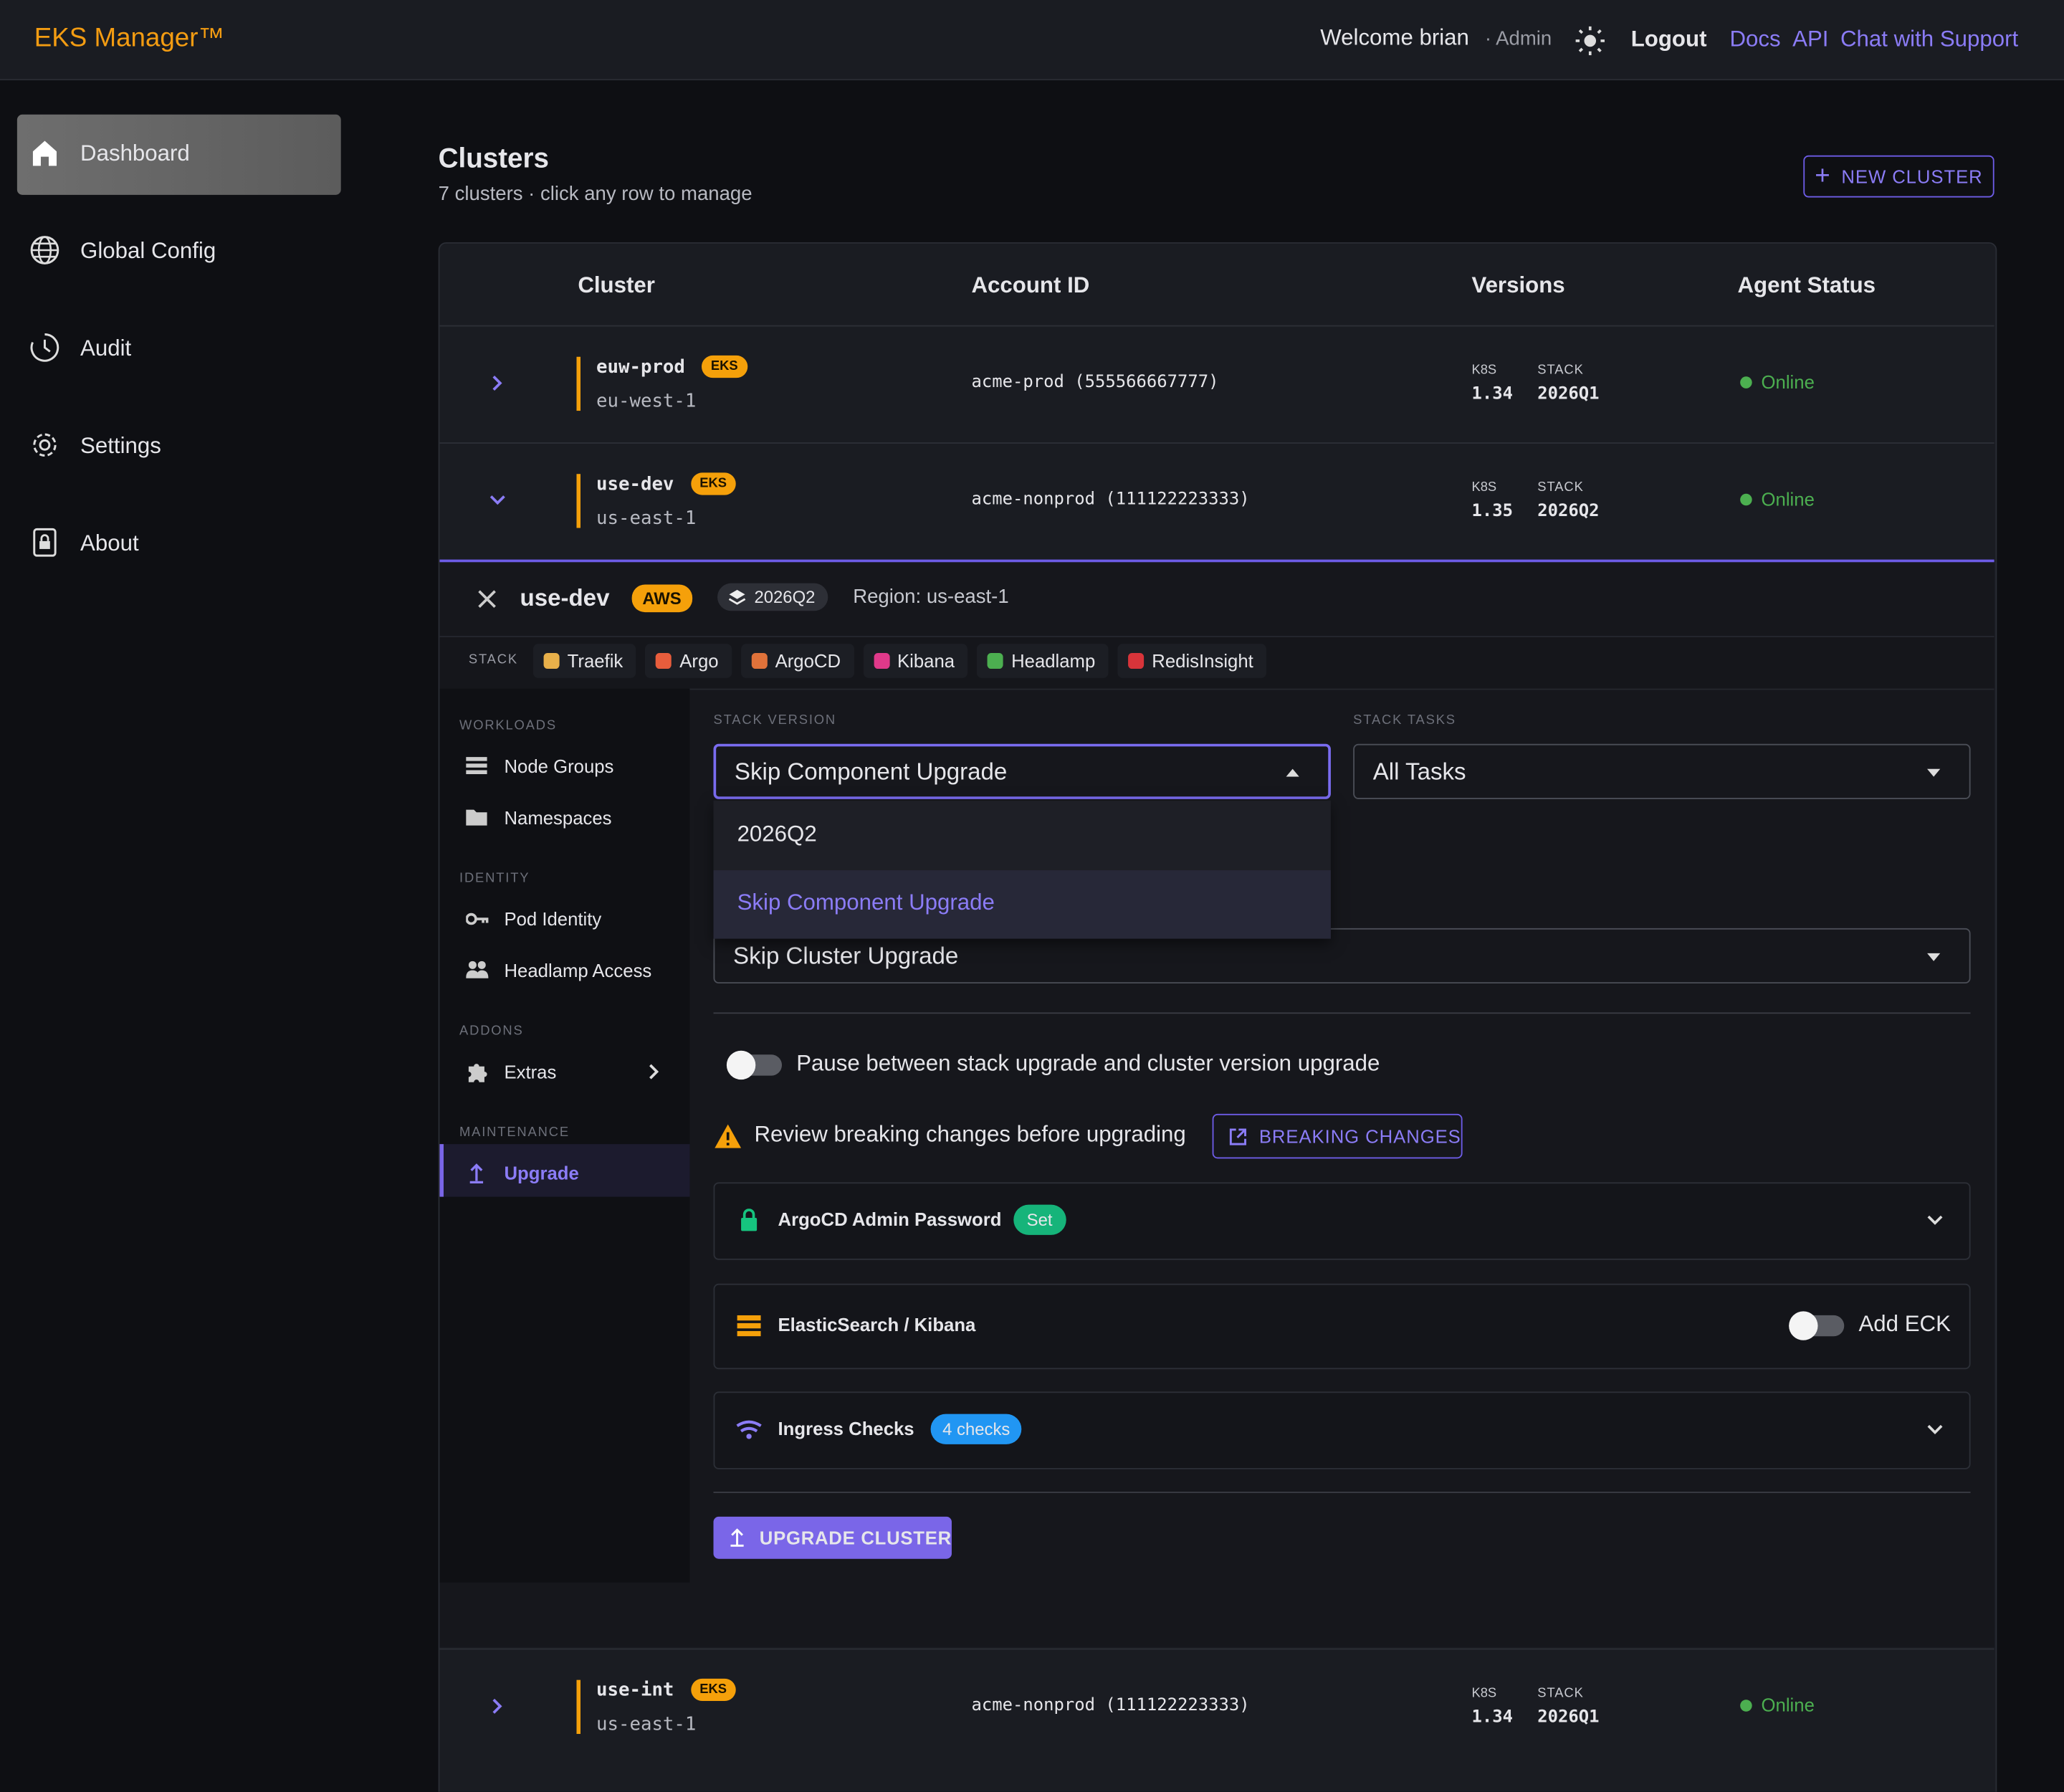  I want to click on account-id: acme-nonprod (111122223333), so click(1110, 500).